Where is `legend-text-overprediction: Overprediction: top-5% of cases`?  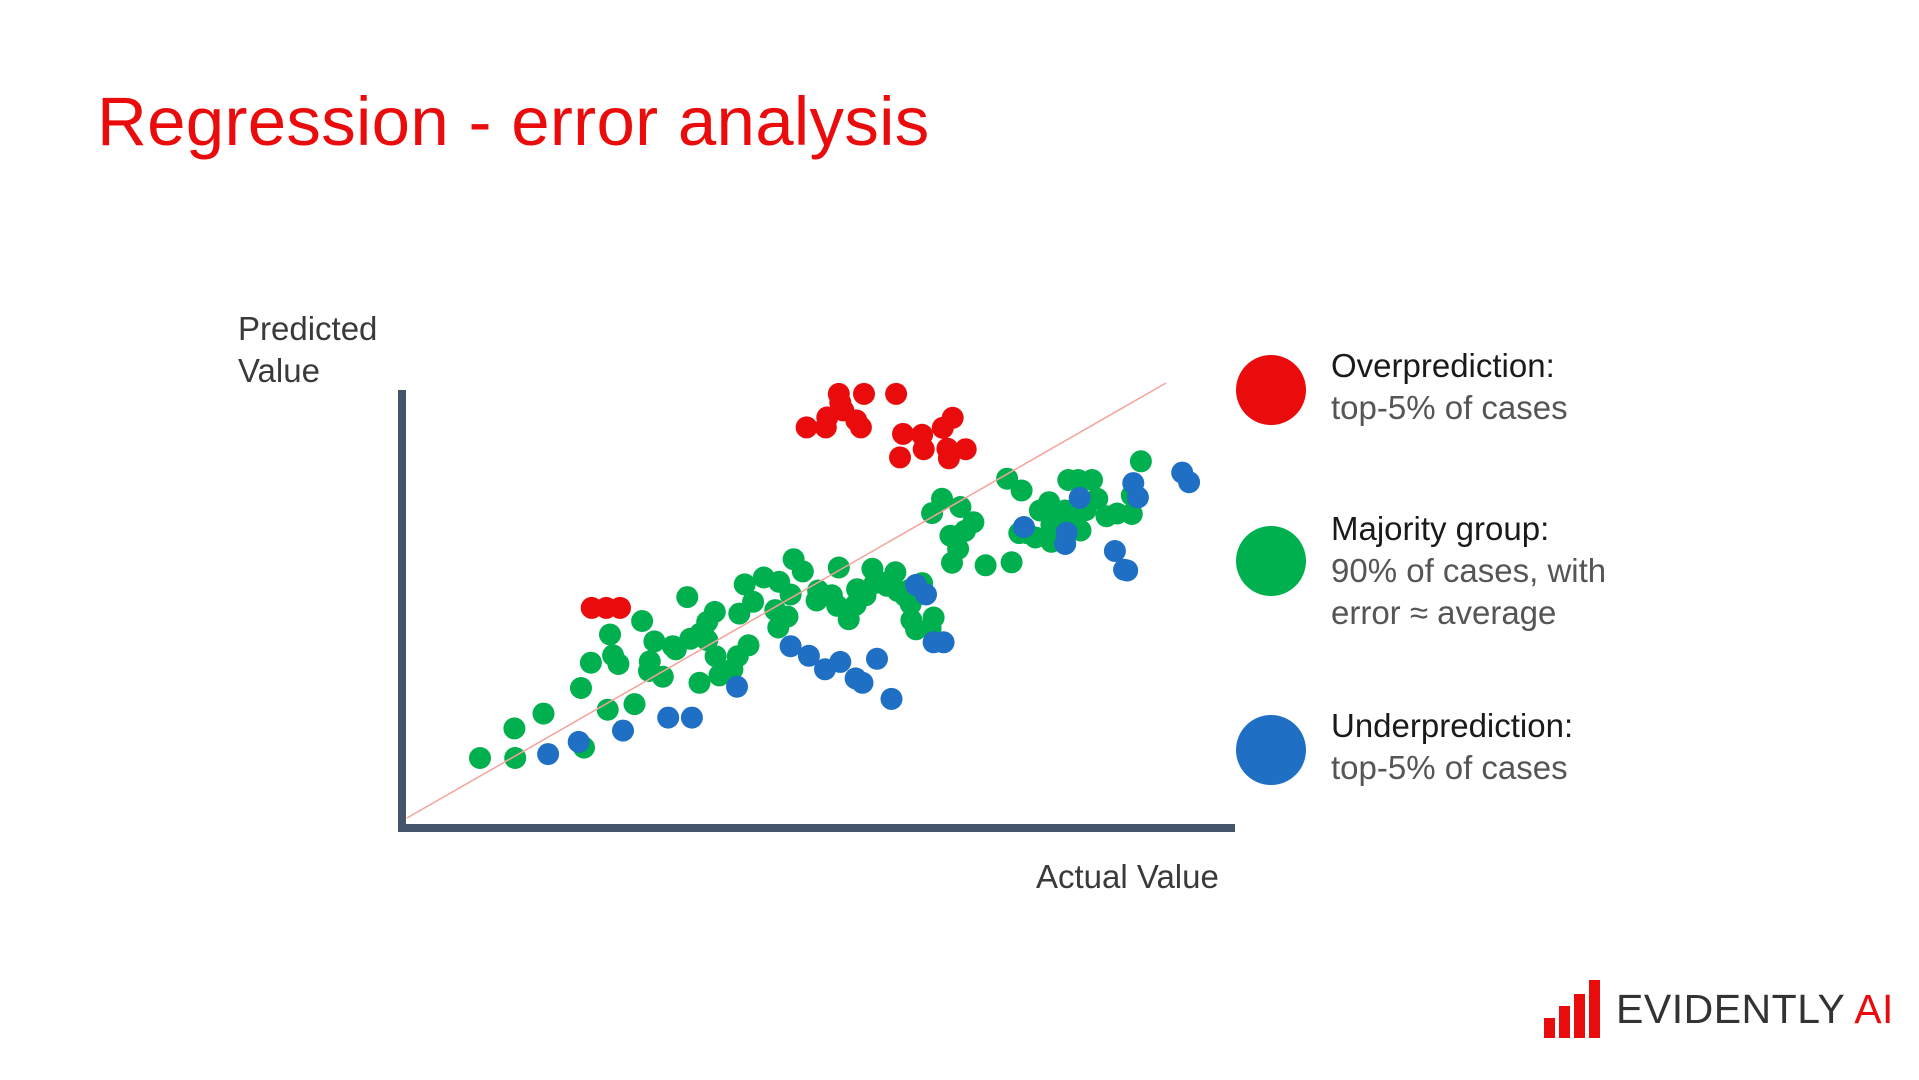
legend-text-overprediction: Overprediction: top-5% of cases is located at coordinates (1449, 387).